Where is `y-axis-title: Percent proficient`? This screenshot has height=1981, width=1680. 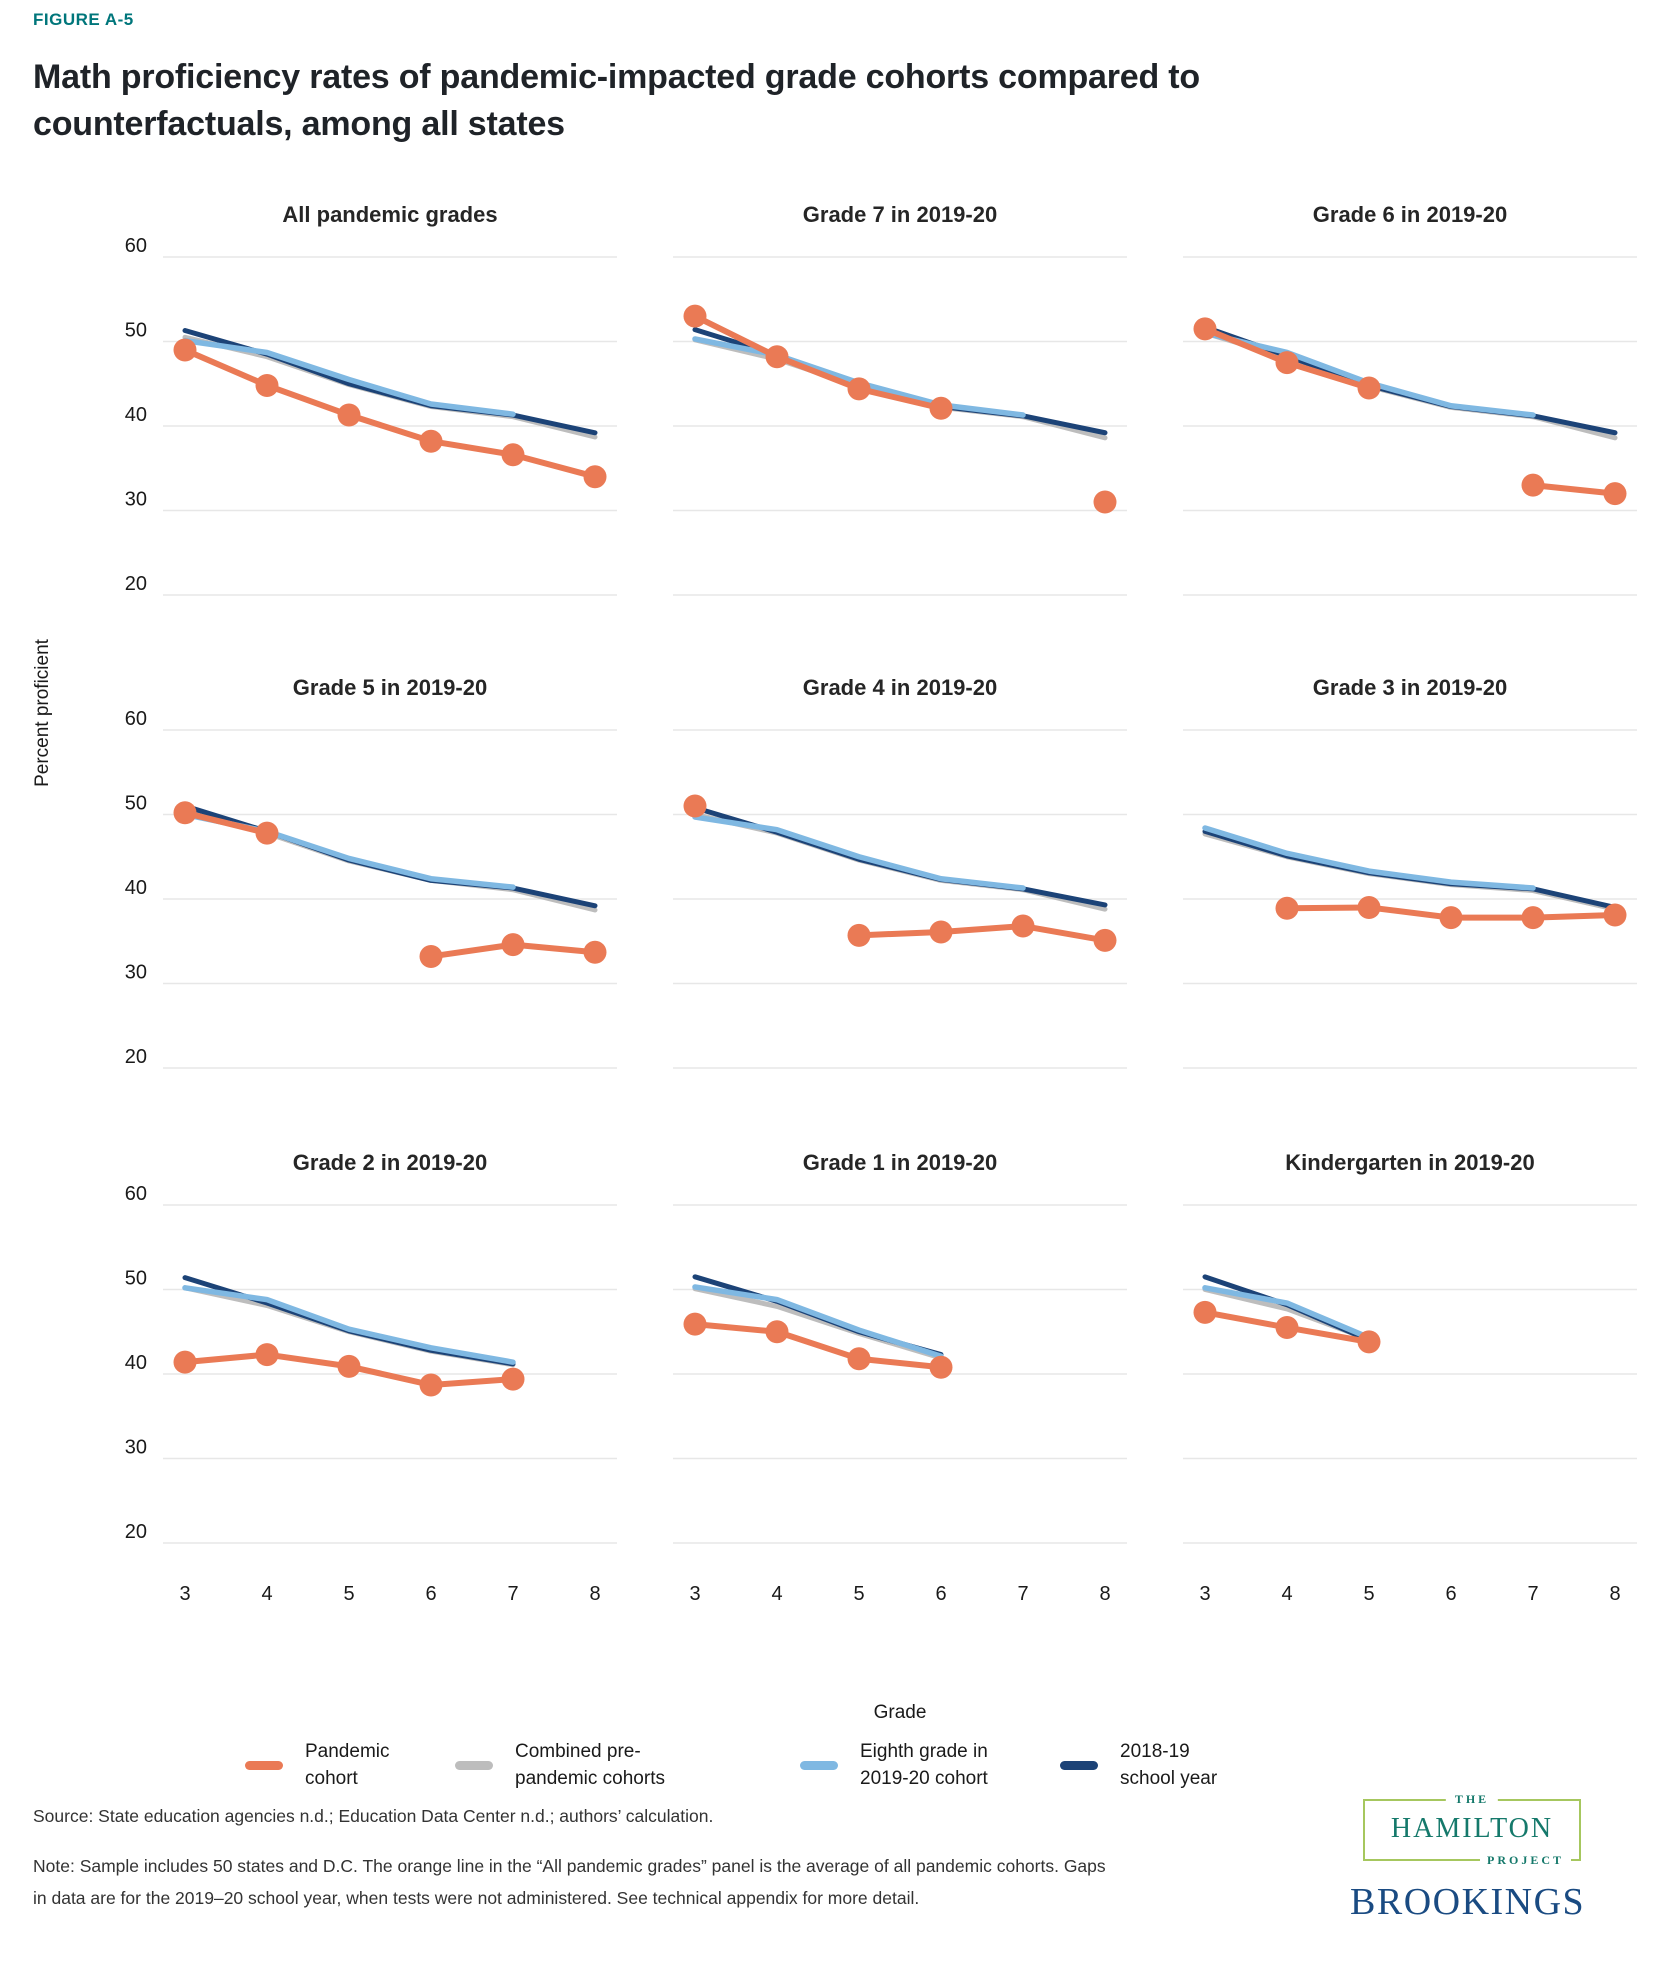 y-axis-title: Percent proficient is located at coordinates (42, 712).